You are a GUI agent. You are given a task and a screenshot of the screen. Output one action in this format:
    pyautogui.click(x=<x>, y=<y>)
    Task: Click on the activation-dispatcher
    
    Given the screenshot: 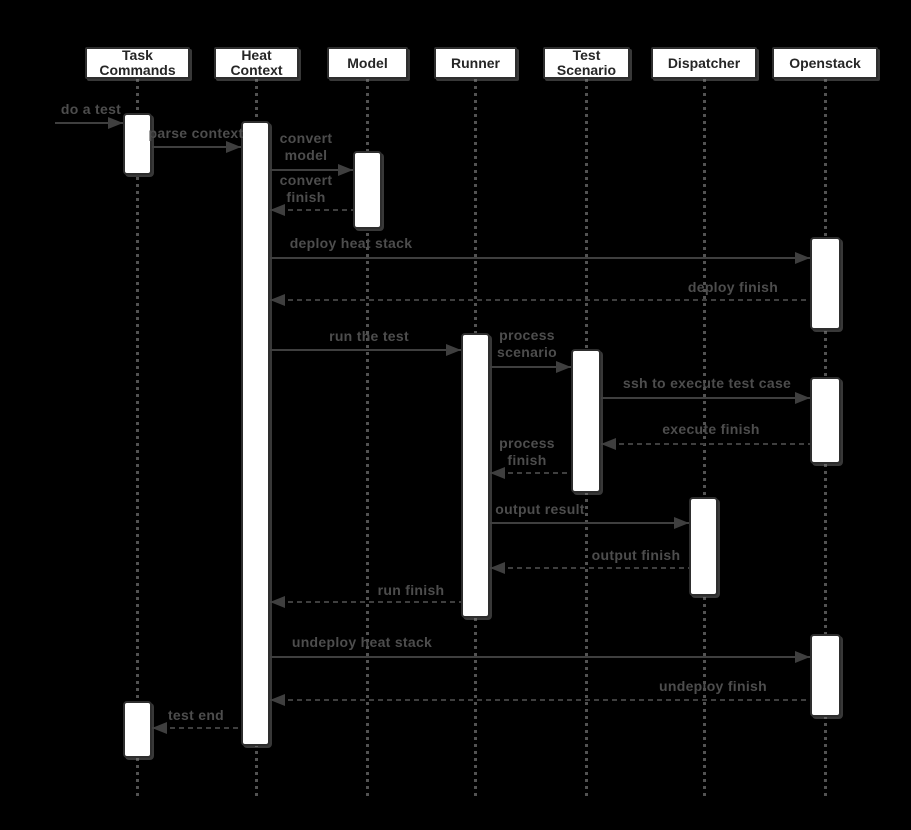 What is the action you would take?
    pyautogui.click(x=703, y=546)
    